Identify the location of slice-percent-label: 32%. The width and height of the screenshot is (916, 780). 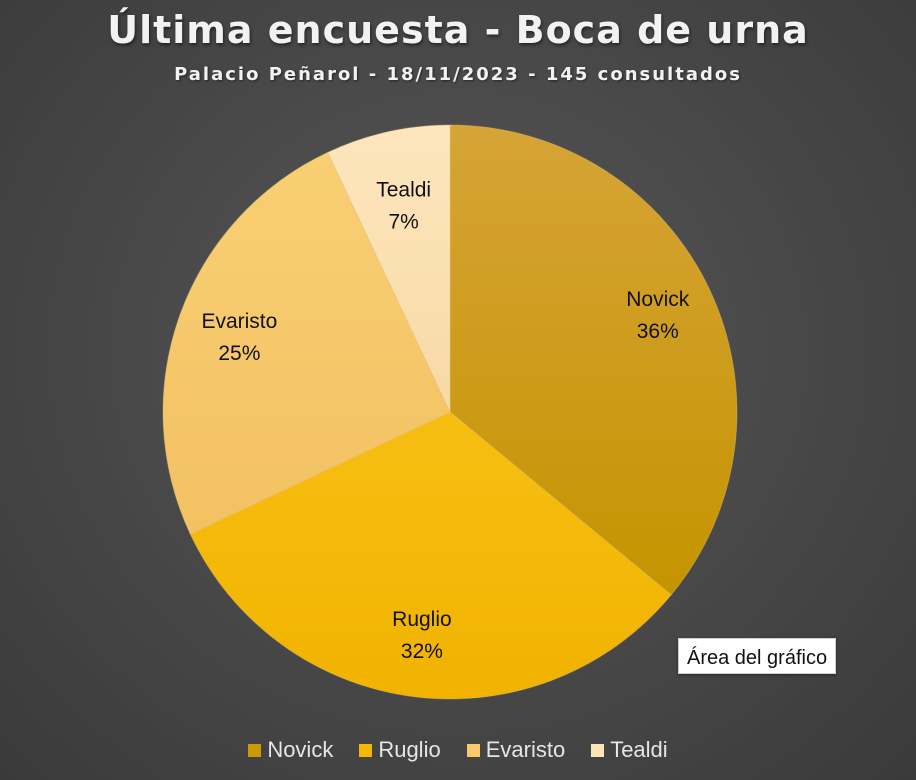
(422, 651).